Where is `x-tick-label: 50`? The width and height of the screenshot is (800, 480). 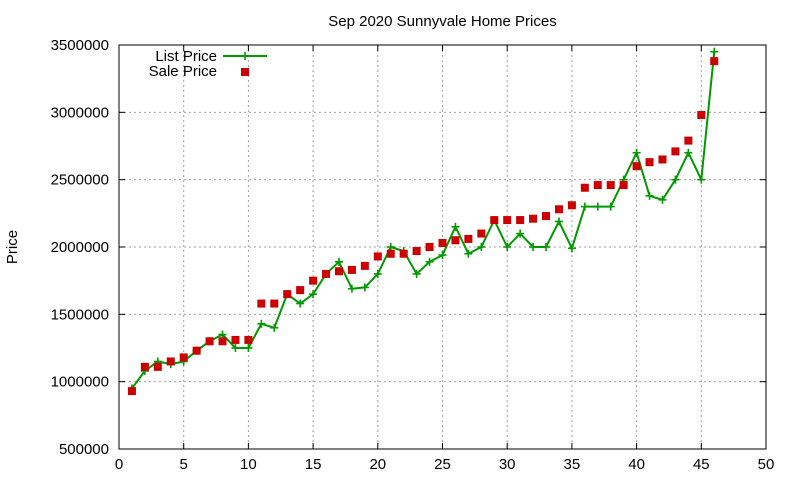
x-tick-label: 50 is located at coordinates (766, 464).